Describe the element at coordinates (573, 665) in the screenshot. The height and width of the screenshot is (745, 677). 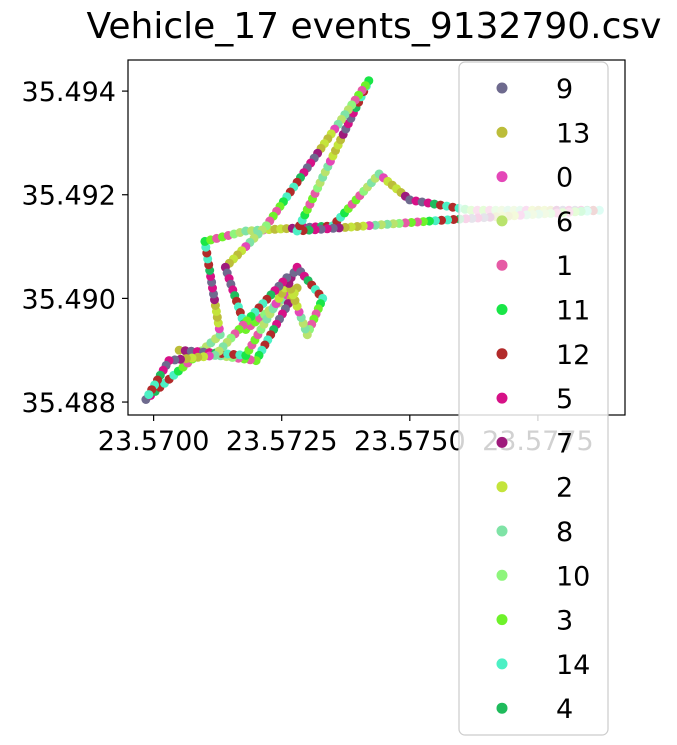
I see `legend-label: 14` at that location.